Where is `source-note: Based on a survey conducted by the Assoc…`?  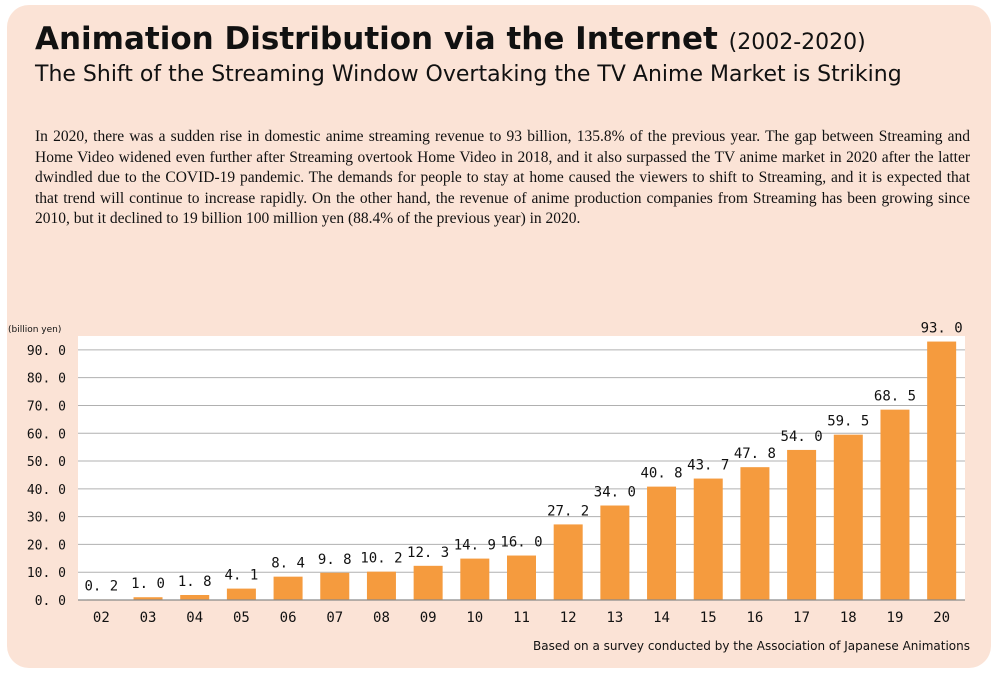
source-note: Based on a survey conducted by the Assoc… is located at coordinates (751, 646).